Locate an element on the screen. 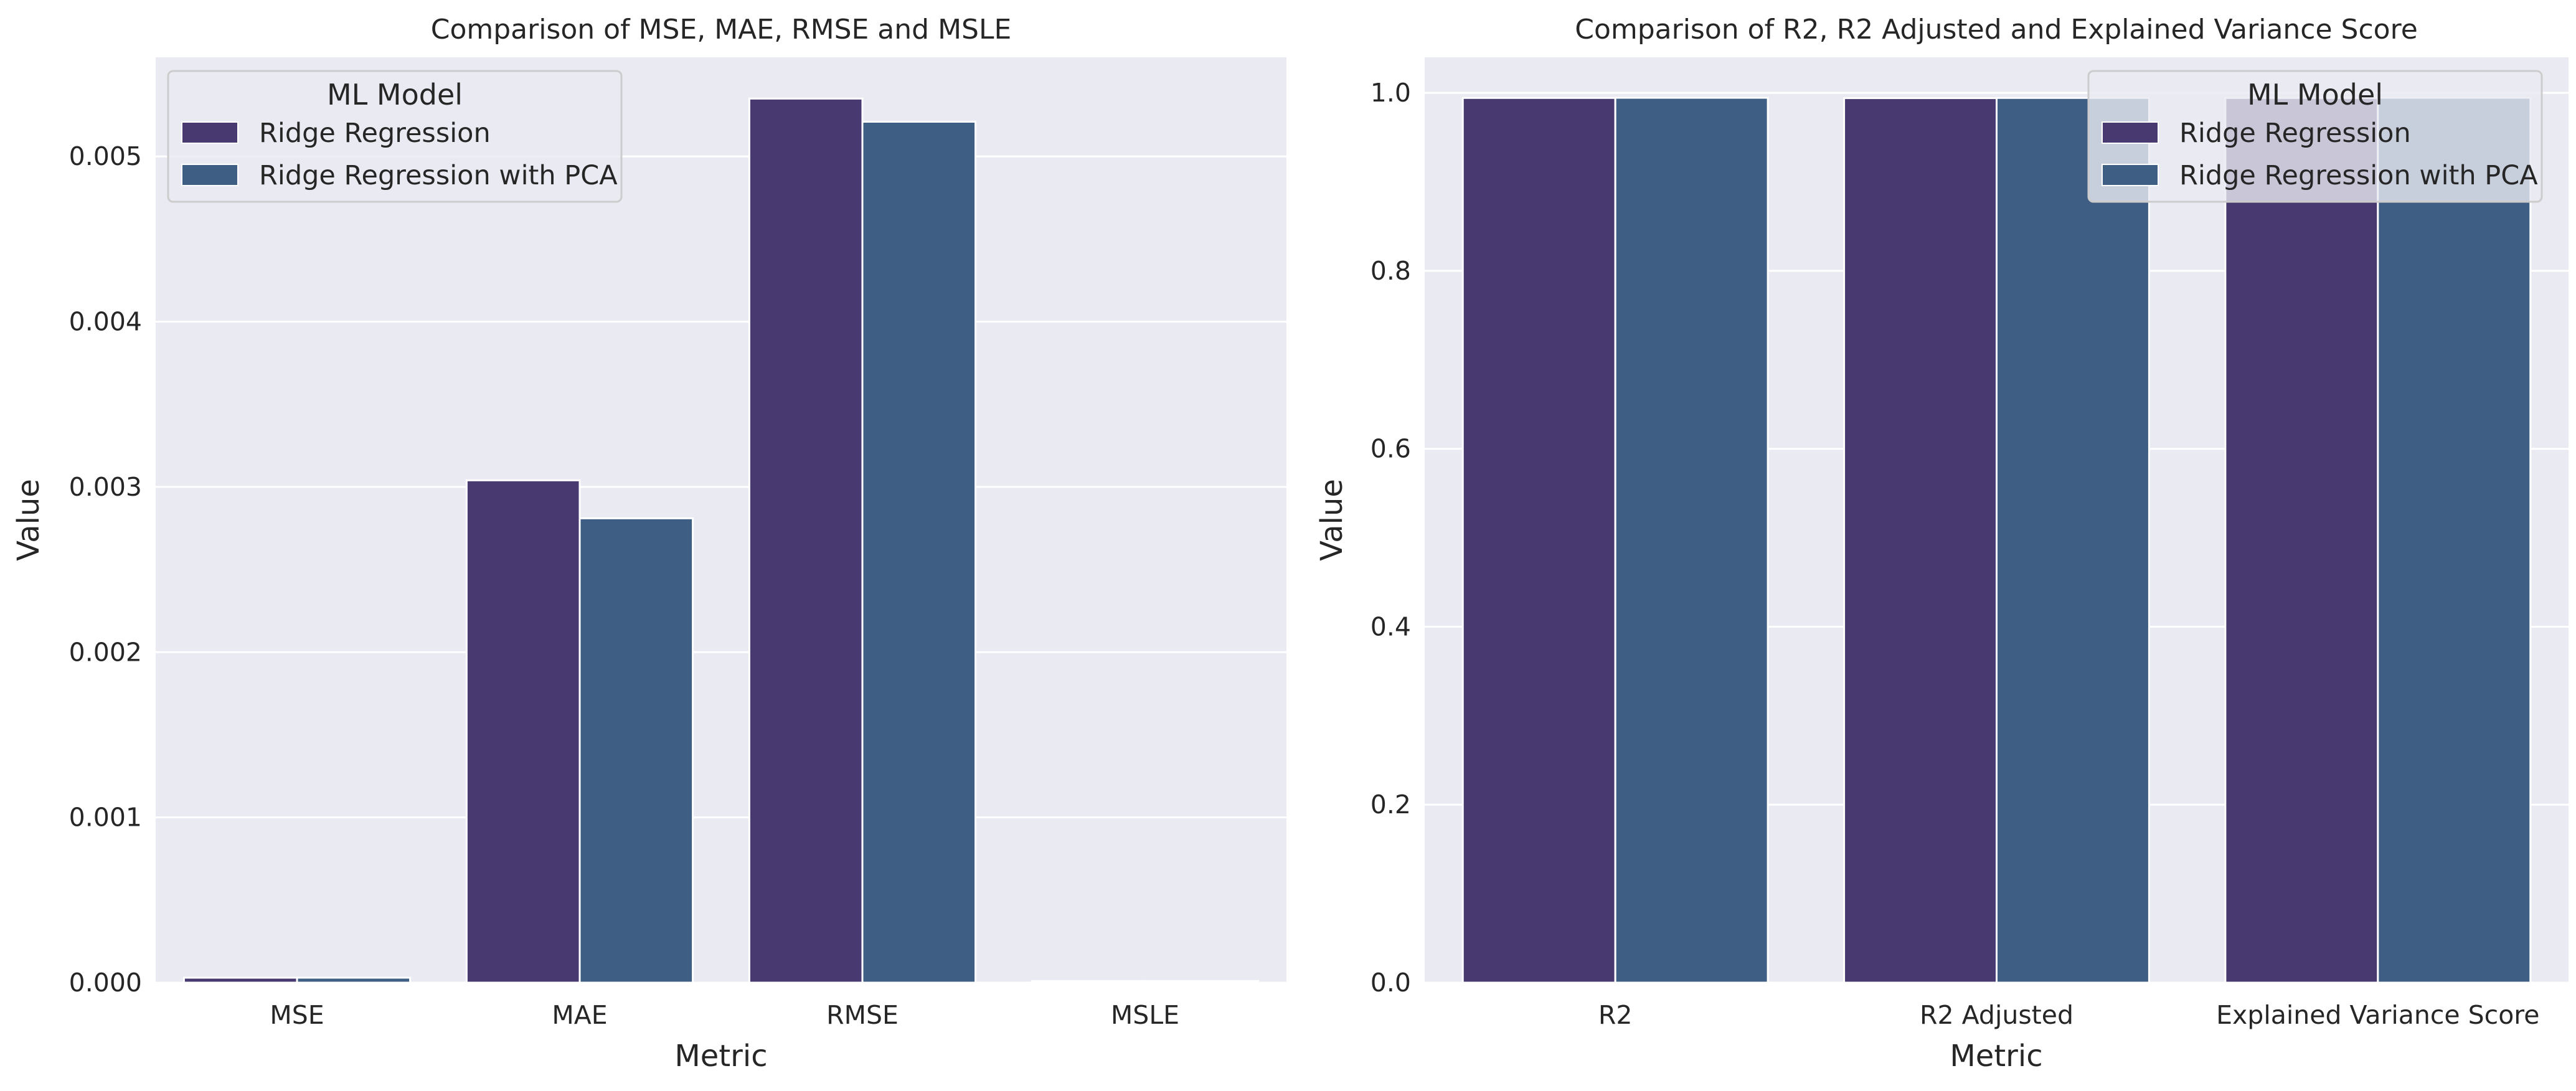  bar-r2-ridge-regression-with-pca is located at coordinates (1691, 540).